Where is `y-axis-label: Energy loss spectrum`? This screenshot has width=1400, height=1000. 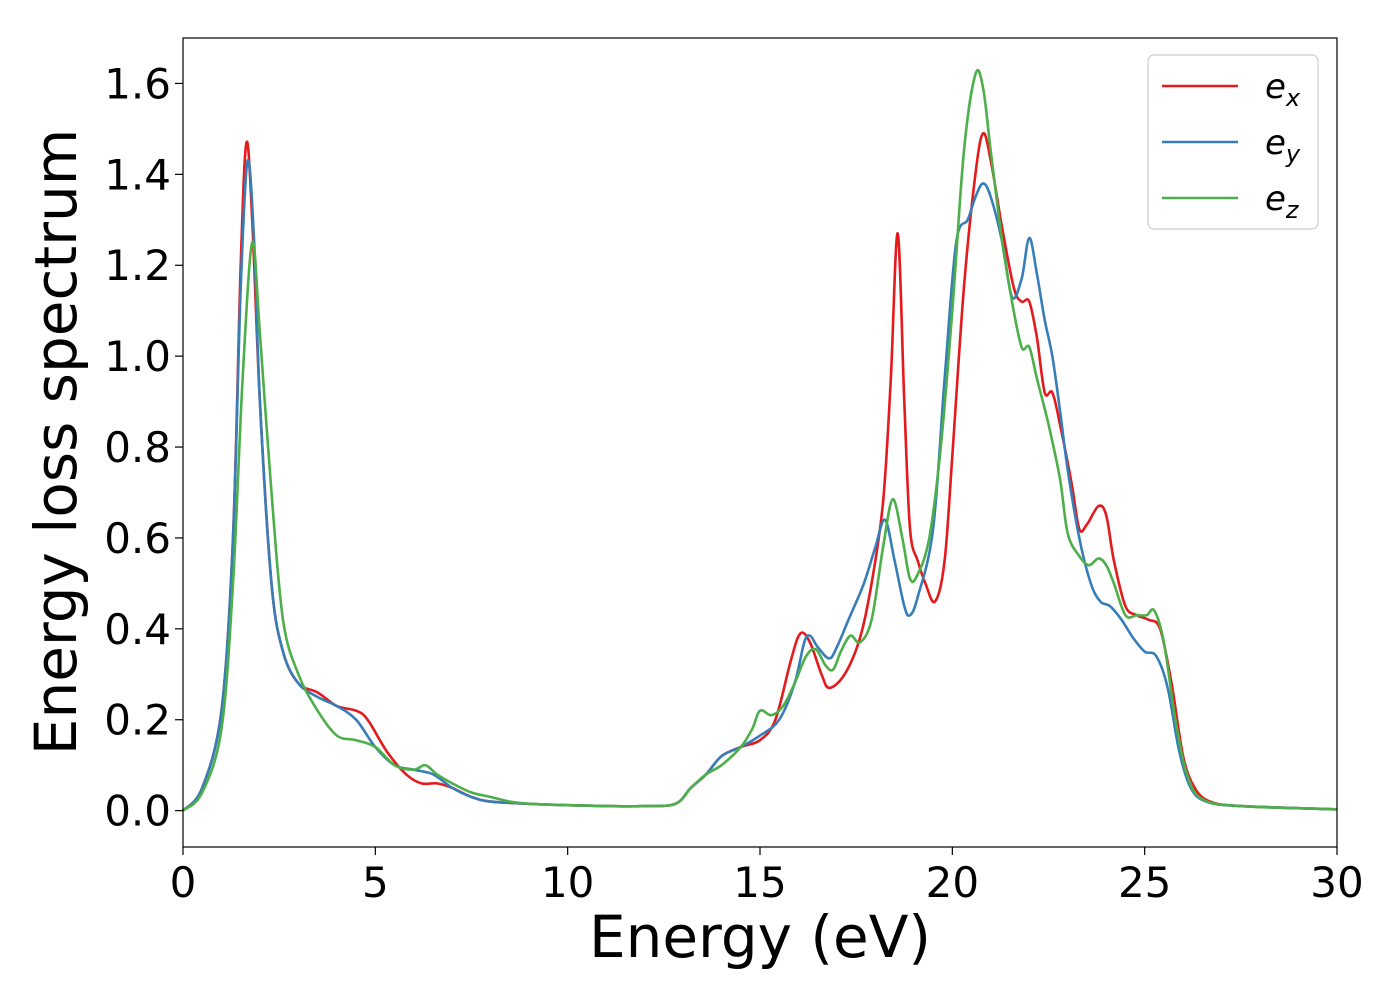
y-axis-label: Energy loss spectrum is located at coordinates (56, 442).